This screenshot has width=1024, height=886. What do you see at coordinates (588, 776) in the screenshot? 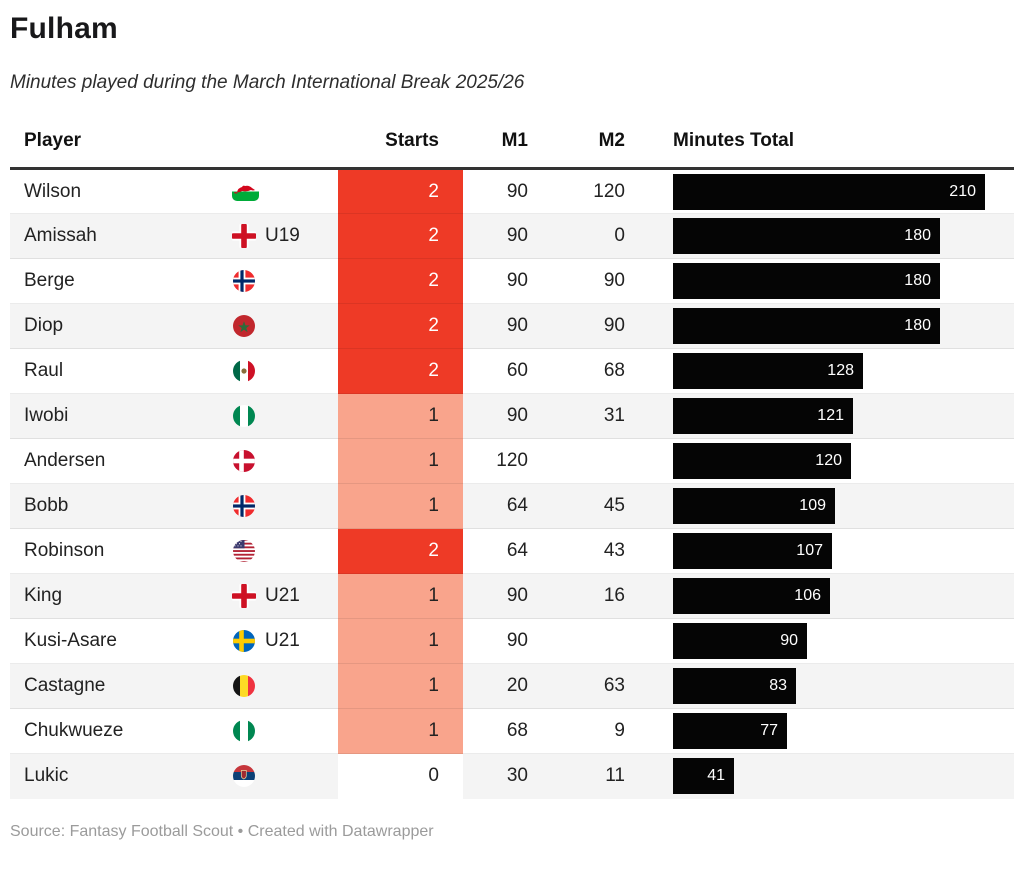
I see `match2-minutes: 11` at bounding box center [588, 776].